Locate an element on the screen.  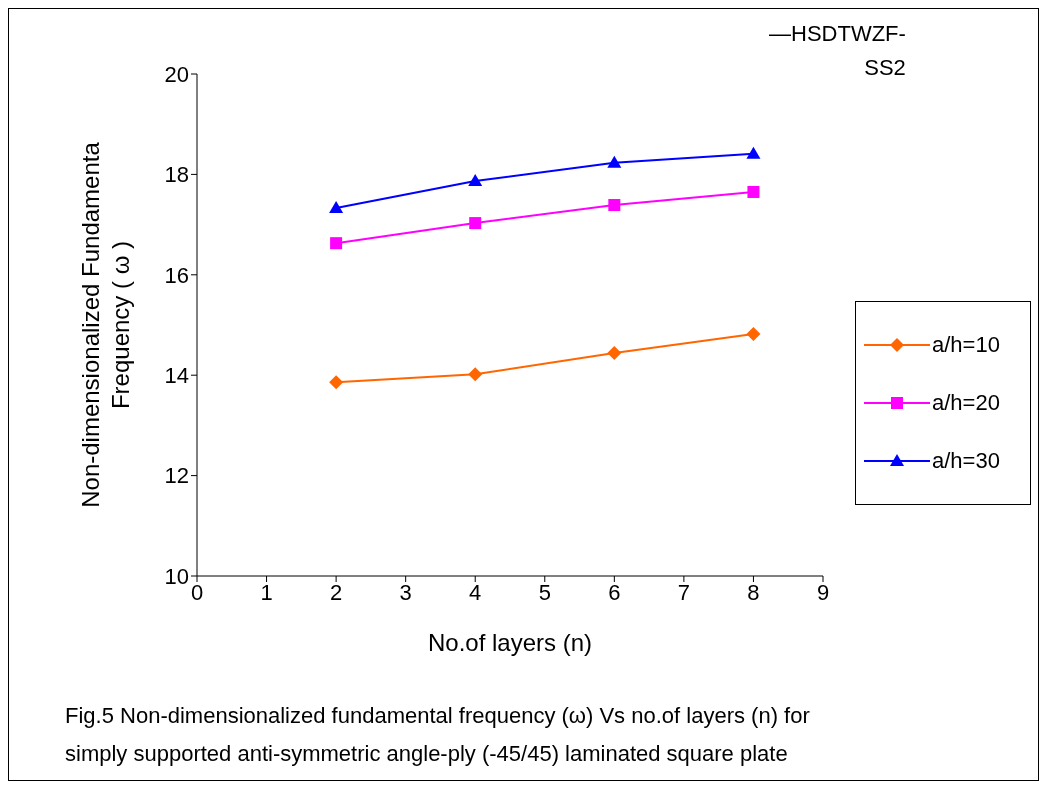
x-tick-label: 5 is located at coordinates (544, 592).